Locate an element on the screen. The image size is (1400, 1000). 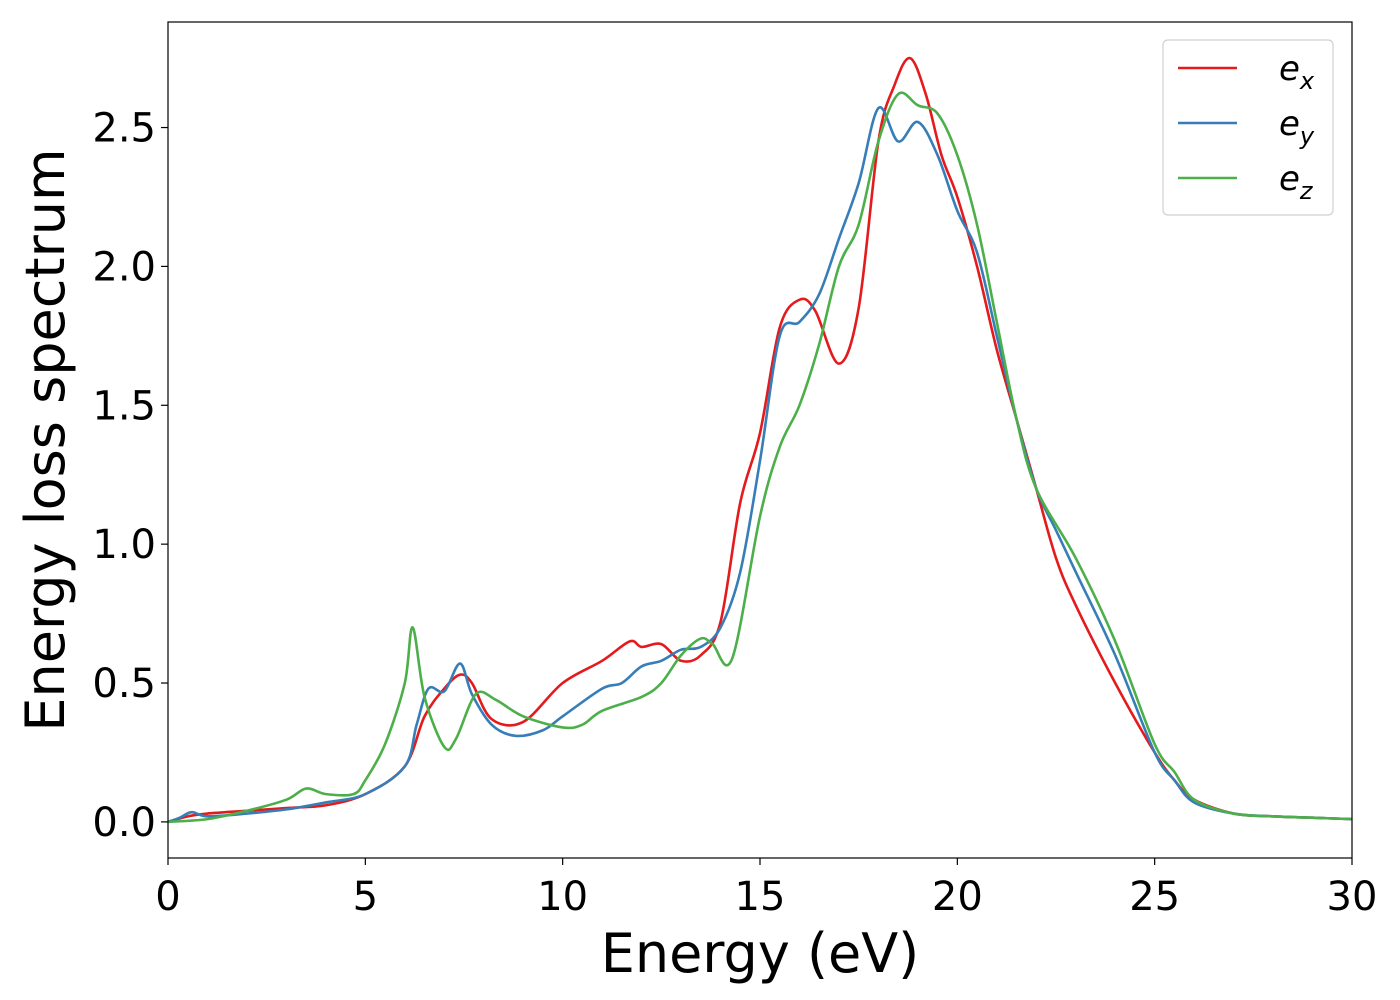
legend: ex ey ez is located at coordinates (1248, 127).